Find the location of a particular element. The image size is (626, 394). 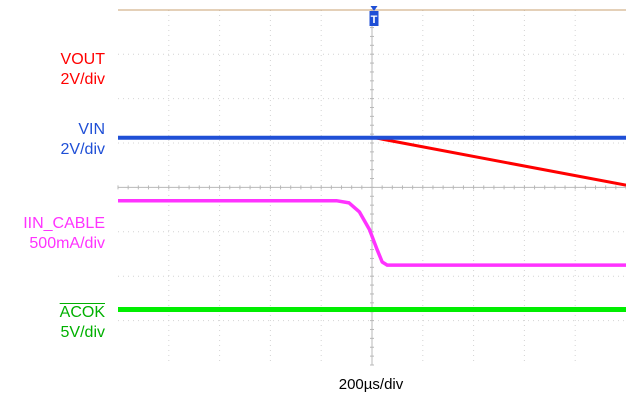

iin-cable-name: IIN_CABLE is located at coordinates (64, 223).